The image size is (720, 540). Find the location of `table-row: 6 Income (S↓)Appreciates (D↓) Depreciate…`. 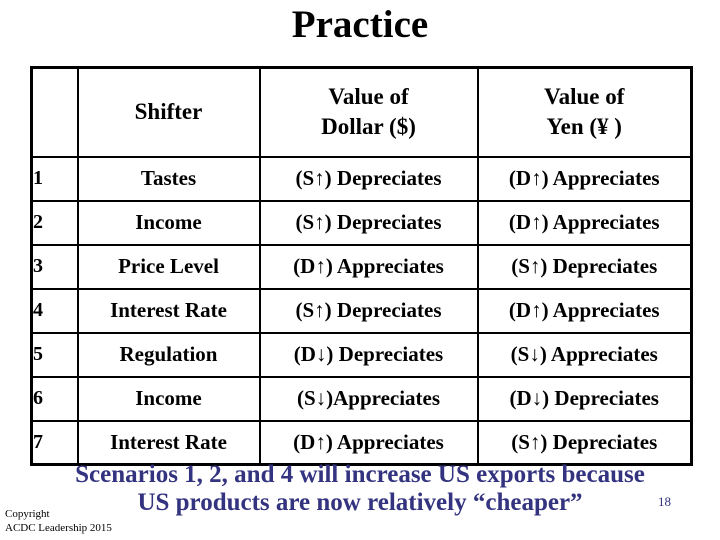

table-row: 6 Income (S↓)Appreciates (D↓) Depreciate… is located at coordinates (361, 398).